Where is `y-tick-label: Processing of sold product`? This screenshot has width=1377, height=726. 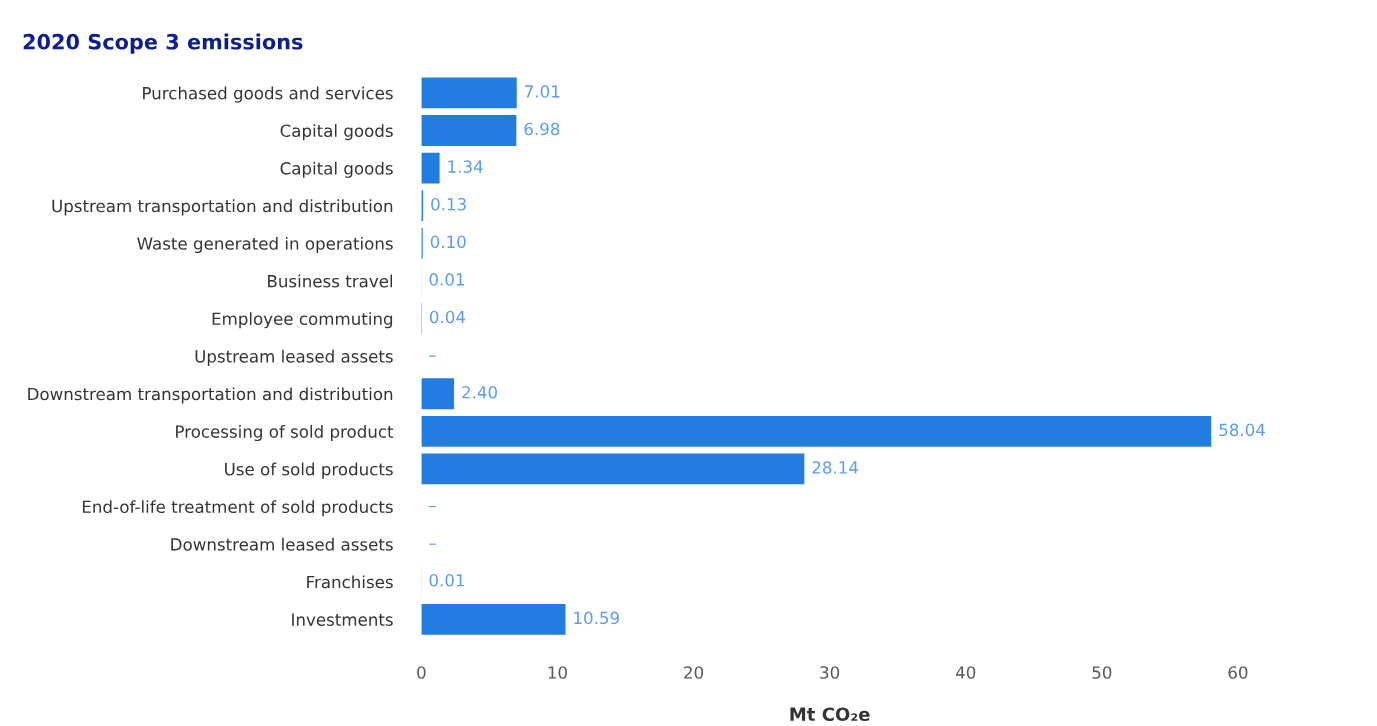 y-tick-label: Processing of sold product is located at coordinates (285, 433).